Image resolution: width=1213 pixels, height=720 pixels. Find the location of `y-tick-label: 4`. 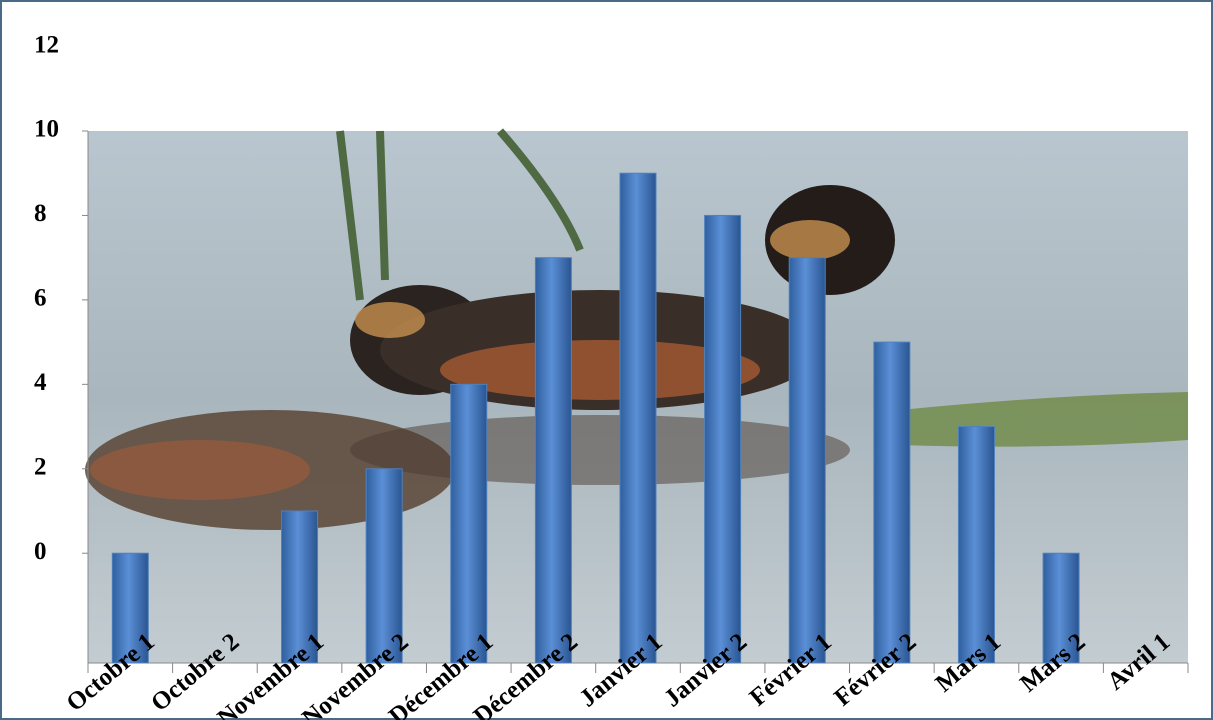

y-tick-label: 4 is located at coordinates (40, 382).